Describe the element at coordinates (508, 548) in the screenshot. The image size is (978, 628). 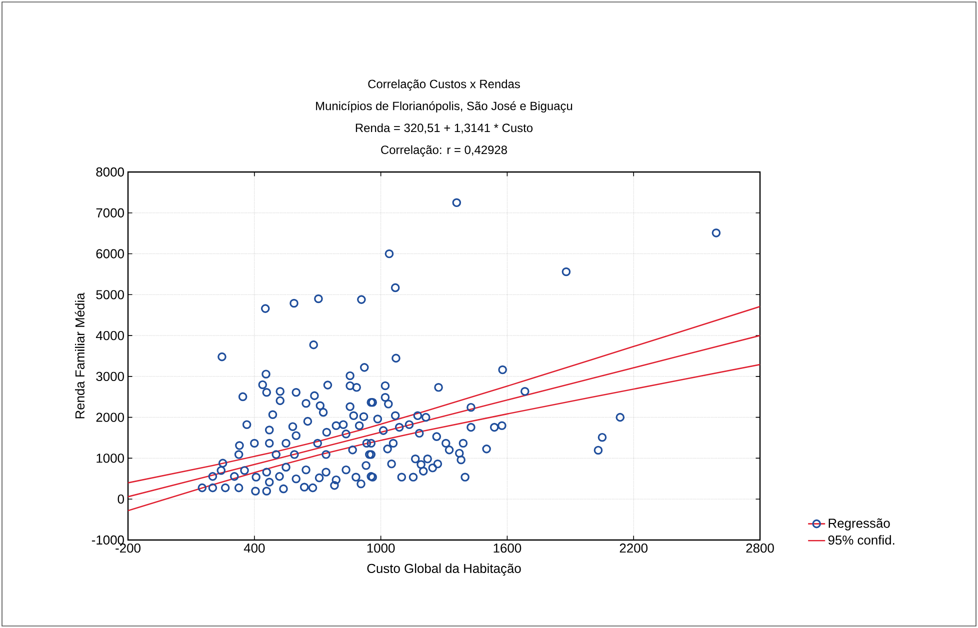
I see `x-tick-label: 1600` at that location.